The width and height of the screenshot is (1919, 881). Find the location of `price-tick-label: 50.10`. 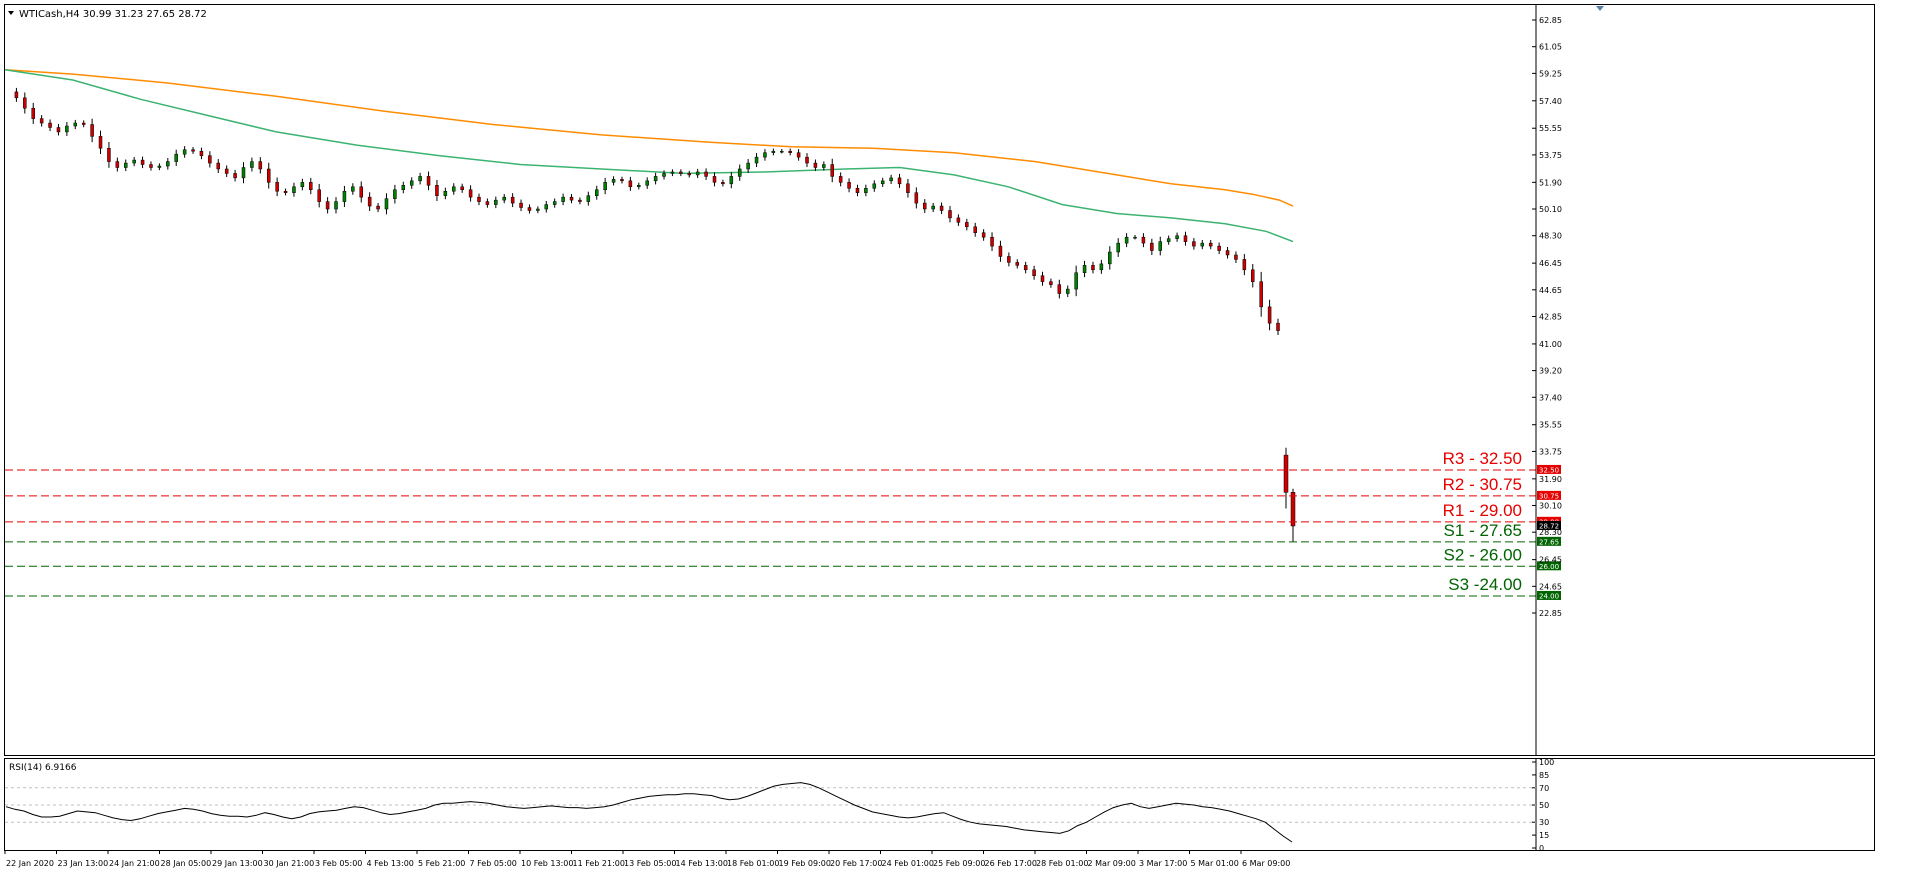

price-tick-label: 50.10 is located at coordinates (1550, 209).